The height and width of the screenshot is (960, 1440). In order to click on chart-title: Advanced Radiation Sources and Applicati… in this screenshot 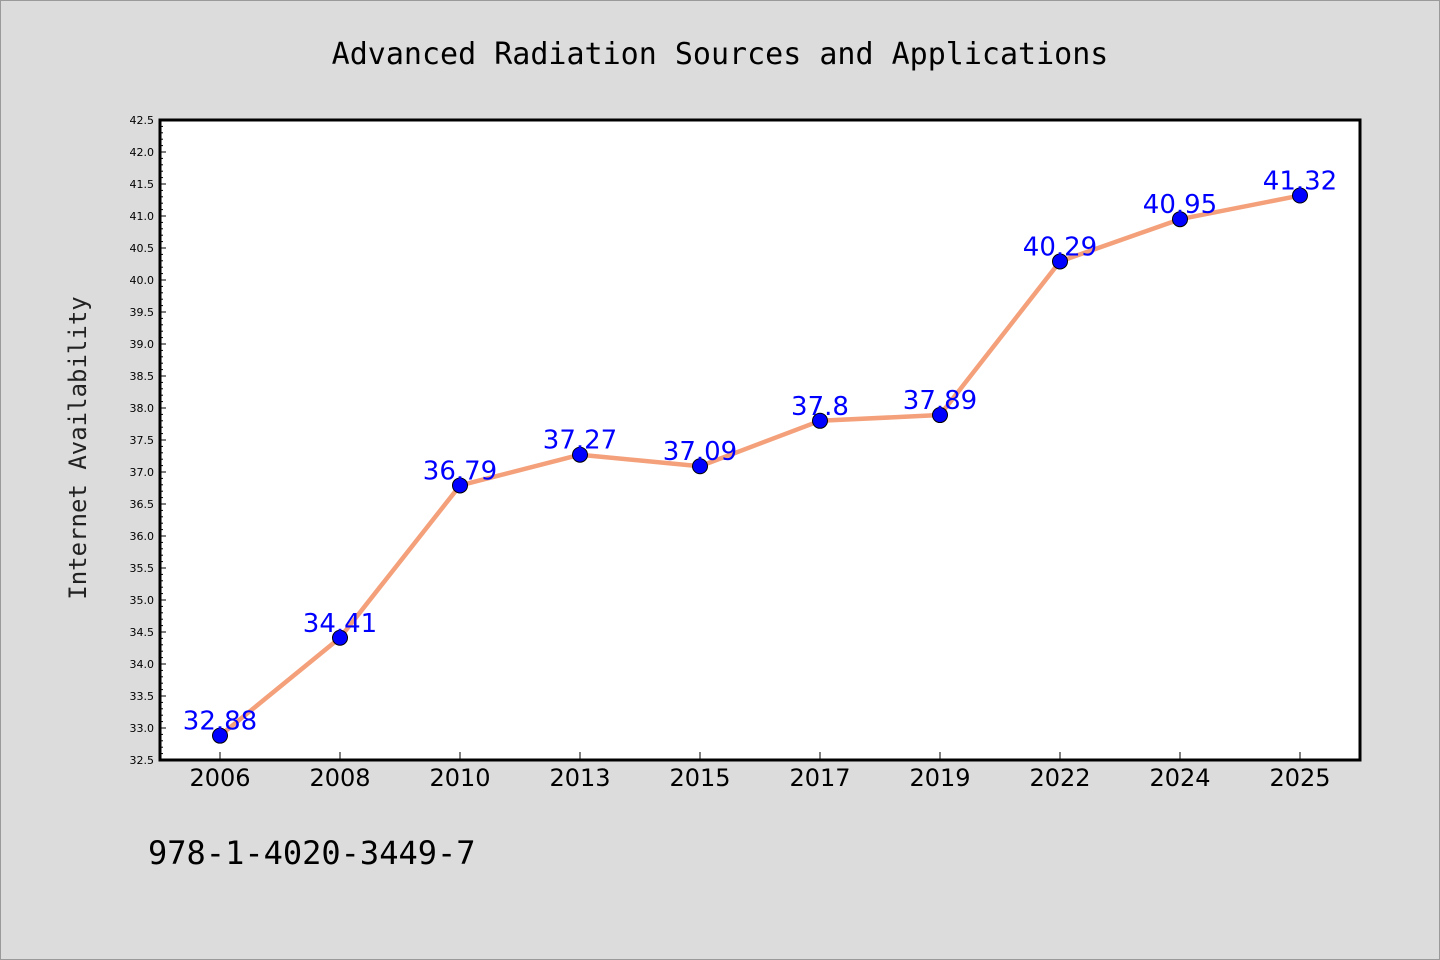, I will do `click(720, 54)`.